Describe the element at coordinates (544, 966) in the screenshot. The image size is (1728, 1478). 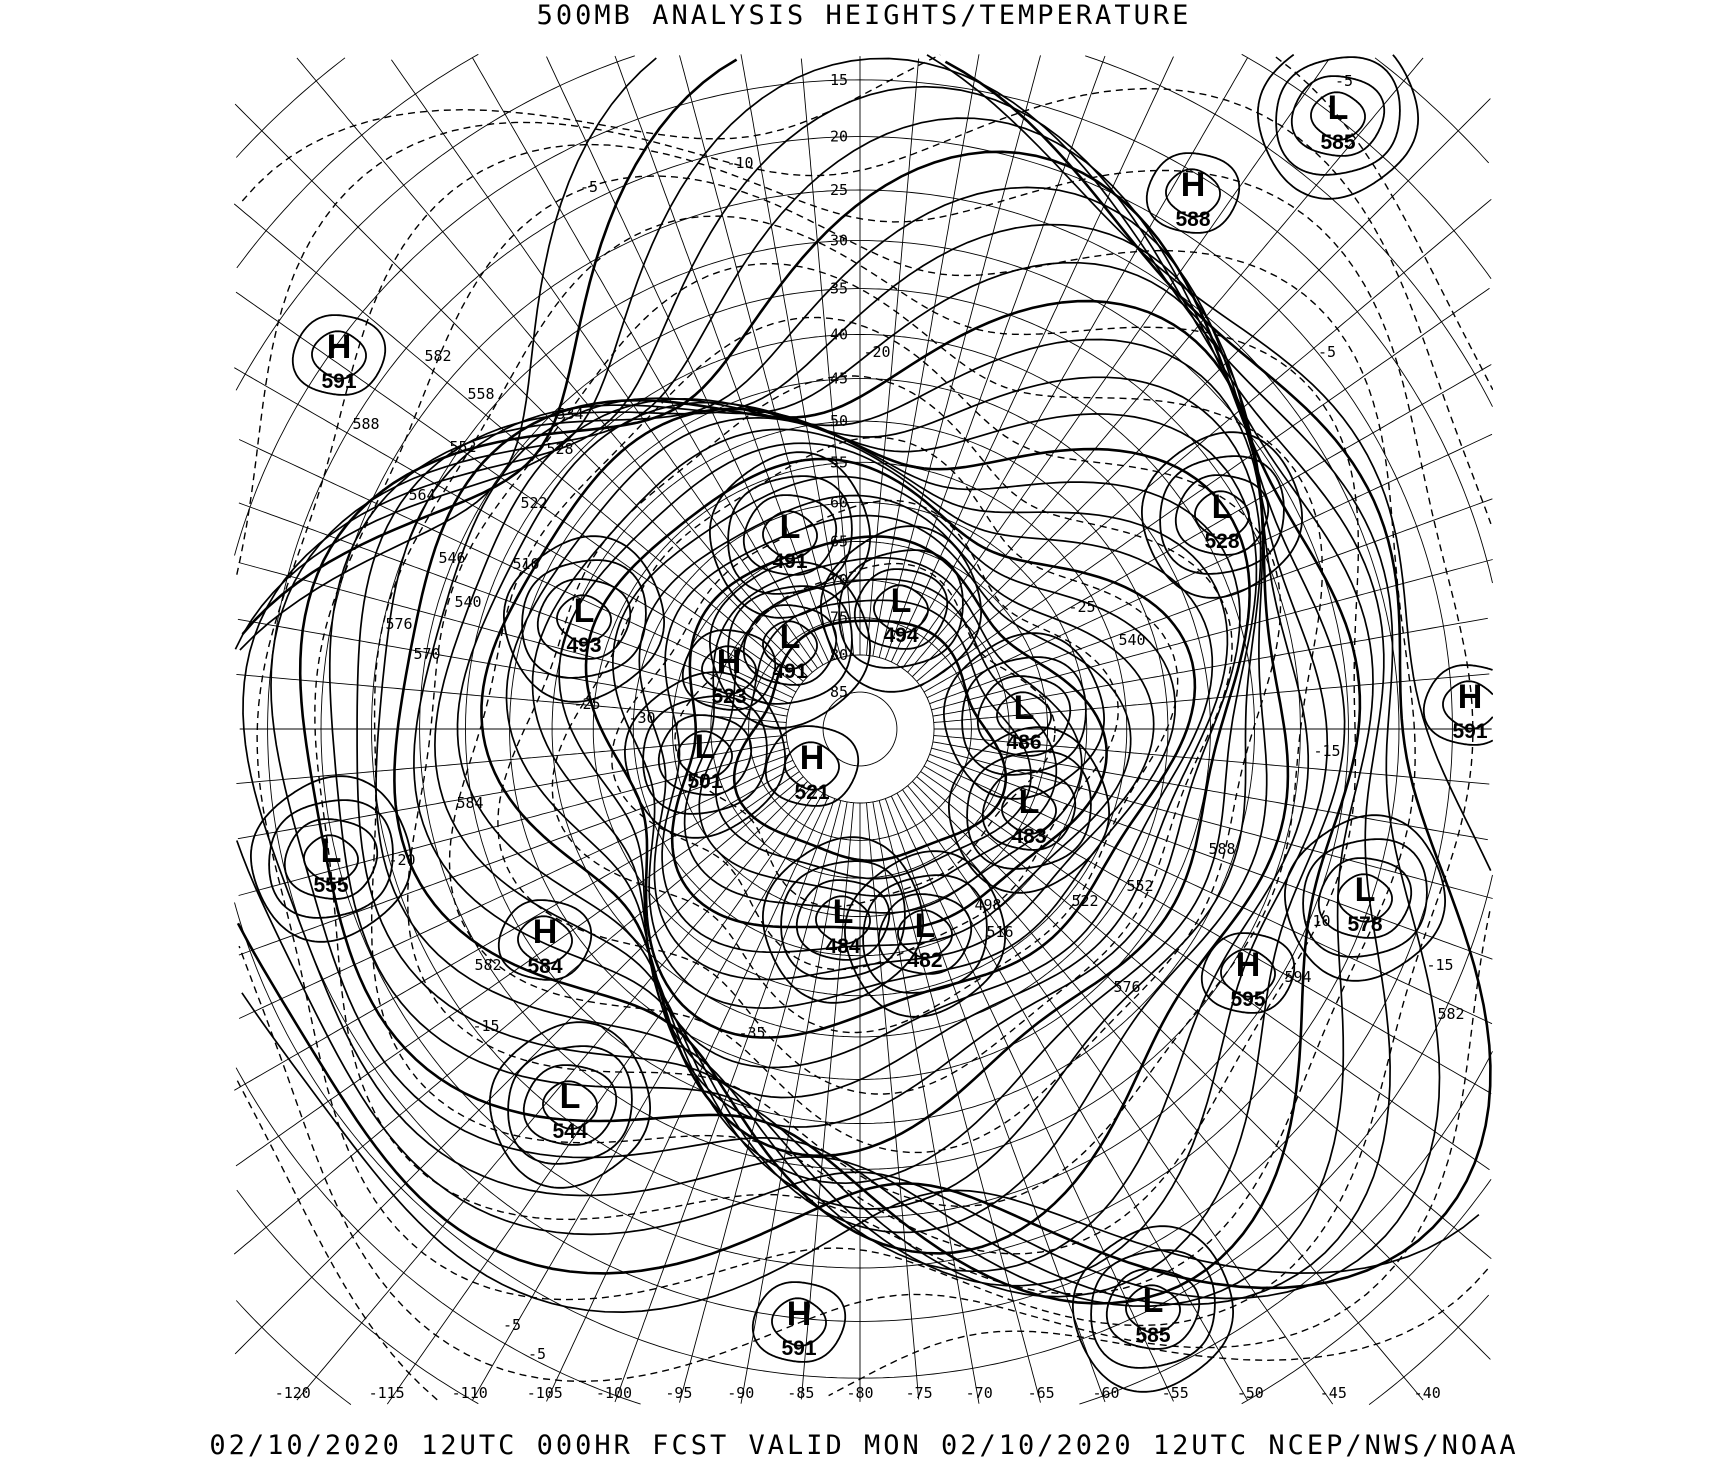
I see `system-value: 584` at that location.